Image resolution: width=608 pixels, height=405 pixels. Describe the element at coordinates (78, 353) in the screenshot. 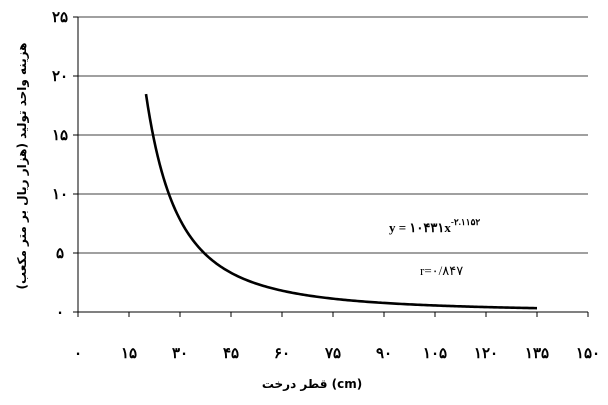

I see `x-tick-label: ۰` at that location.